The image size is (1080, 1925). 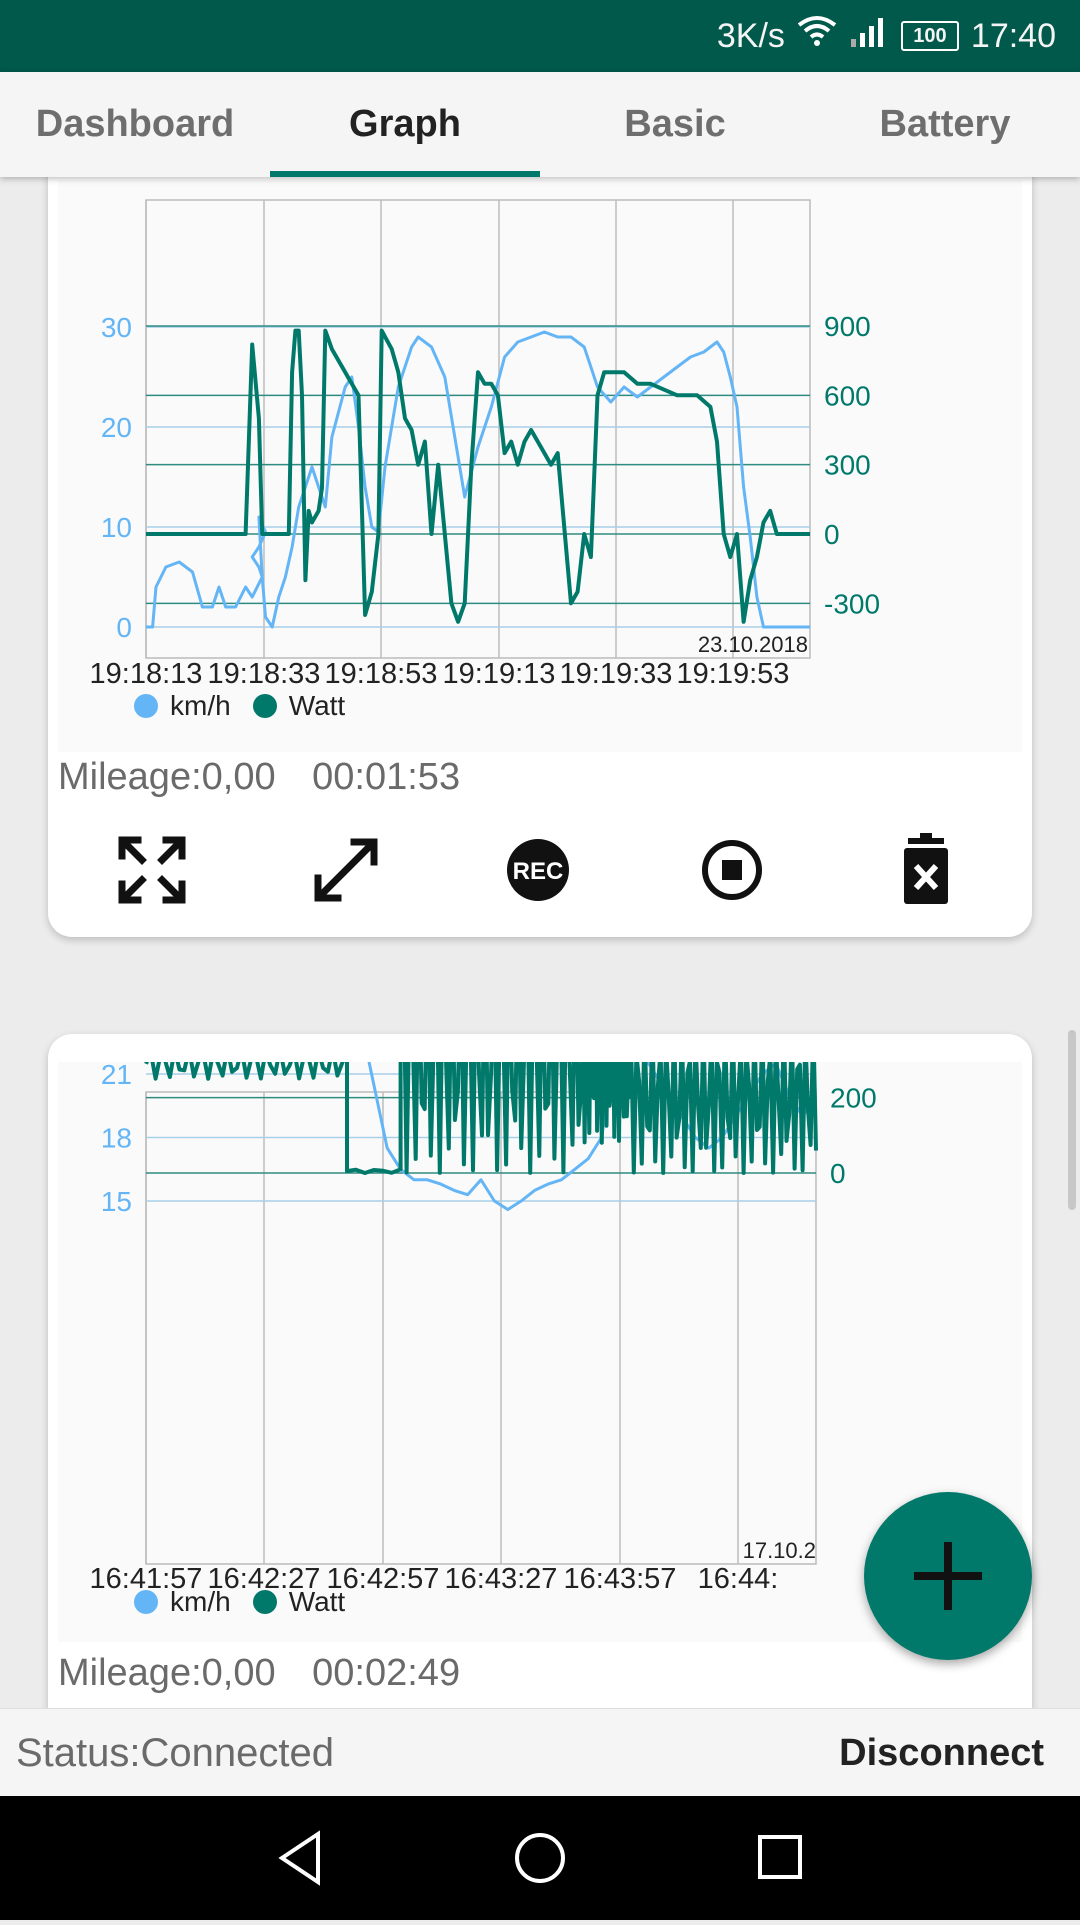 What do you see at coordinates (847, 326) in the screenshot?
I see `right-tick-label: 900` at bounding box center [847, 326].